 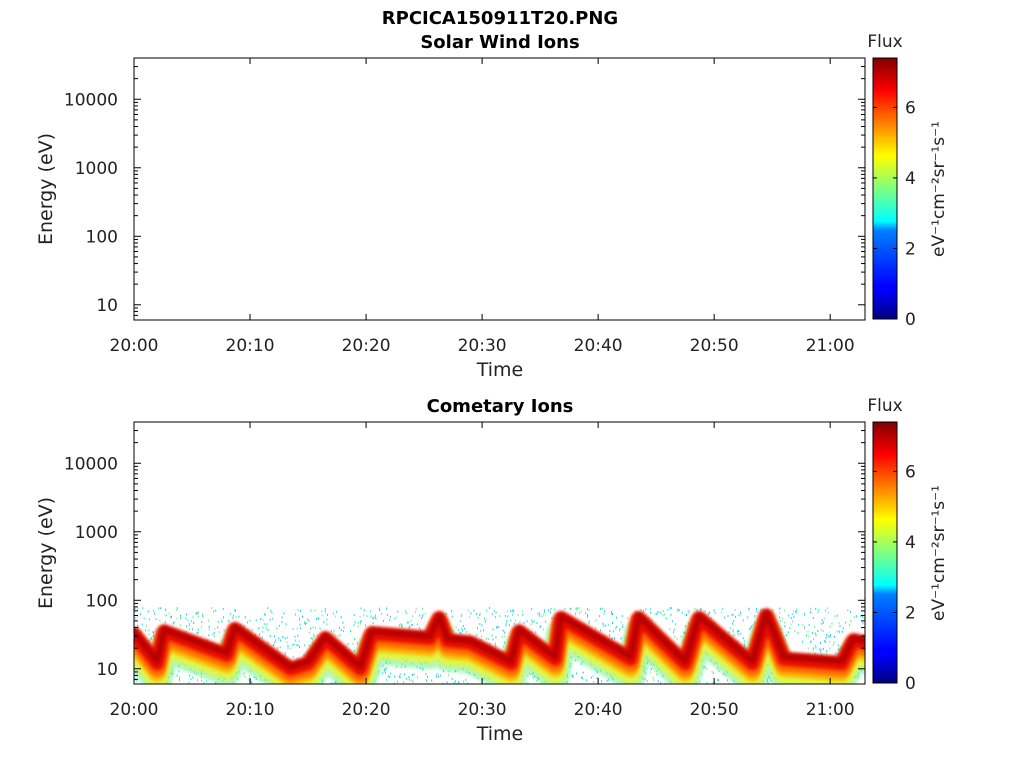 I want to click on x-tick-label-2-4: 20:40, so click(x=598, y=710).